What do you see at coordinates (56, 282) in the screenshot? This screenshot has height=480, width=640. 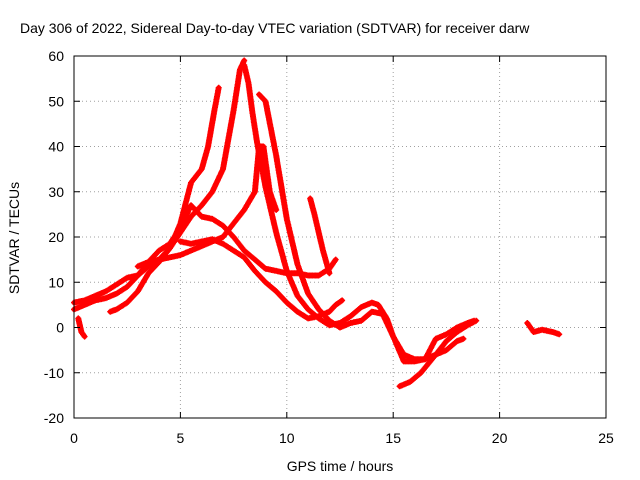 I see `y-tick-label: 10` at bounding box center [56, 282].